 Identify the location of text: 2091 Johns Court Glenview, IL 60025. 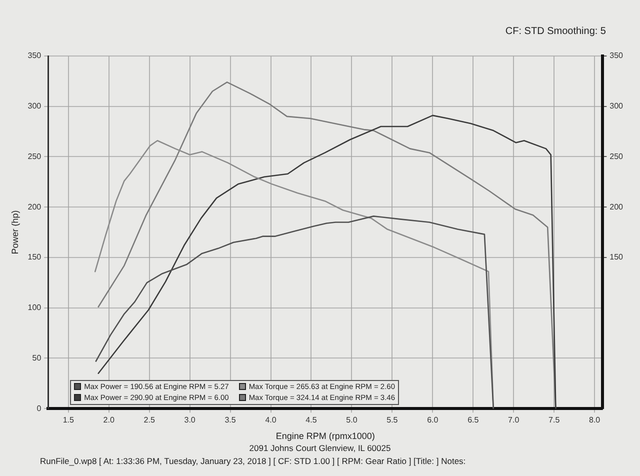
(320, 448).